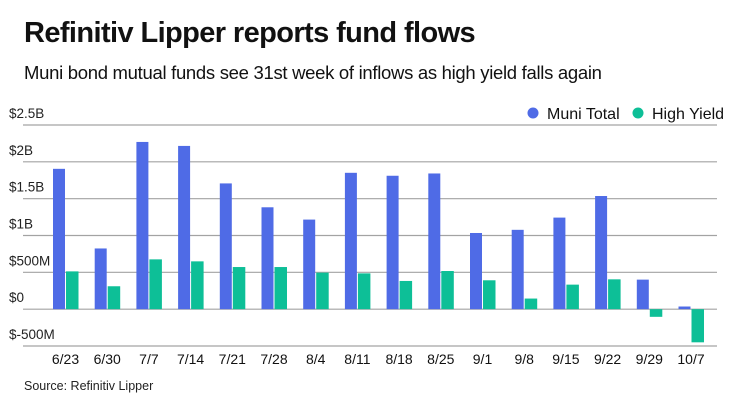  I want to click on y-tick-label: $0, so click(16, 297).